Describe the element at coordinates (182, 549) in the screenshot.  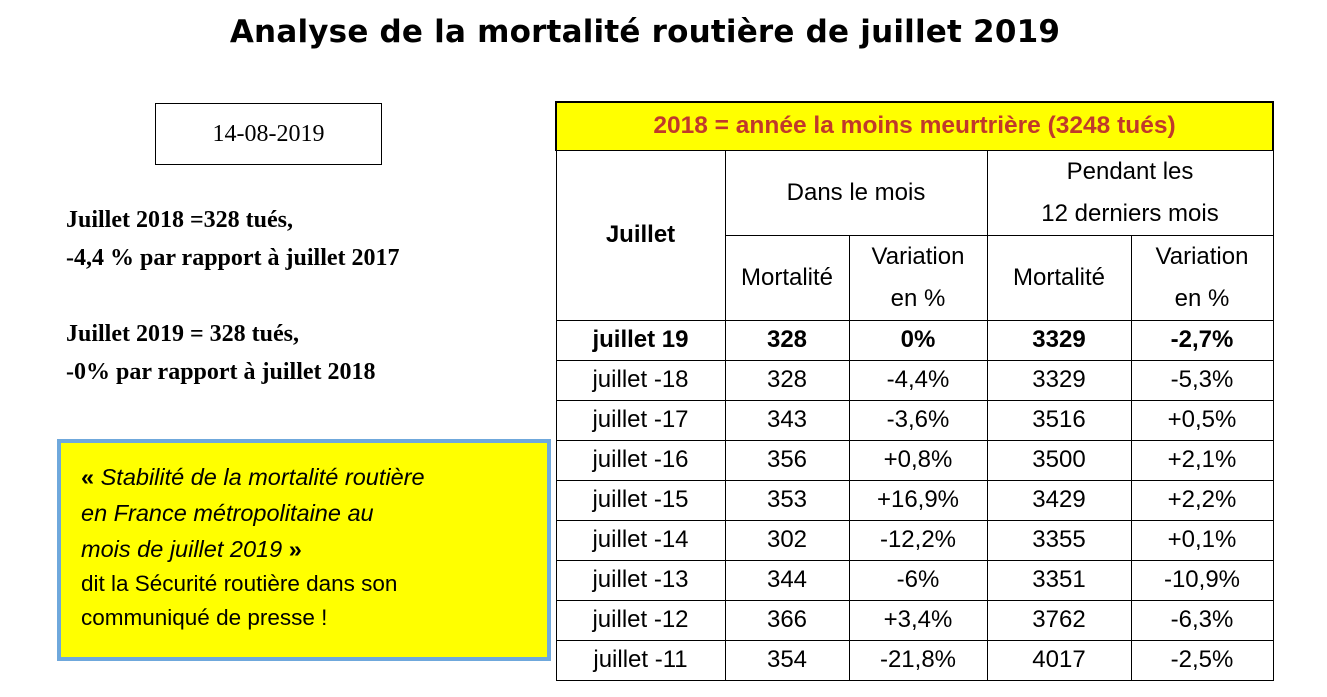
I see `quote-line-3: mois de juillet 2019` at that location.